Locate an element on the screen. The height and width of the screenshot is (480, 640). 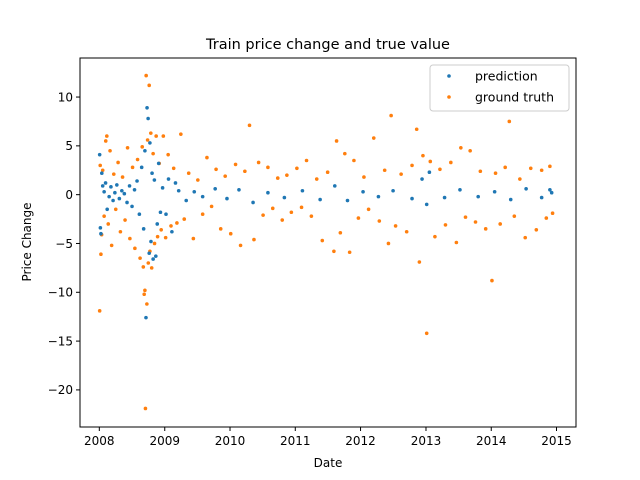
legend-marker-prediction is located at coordinates (449, 76).